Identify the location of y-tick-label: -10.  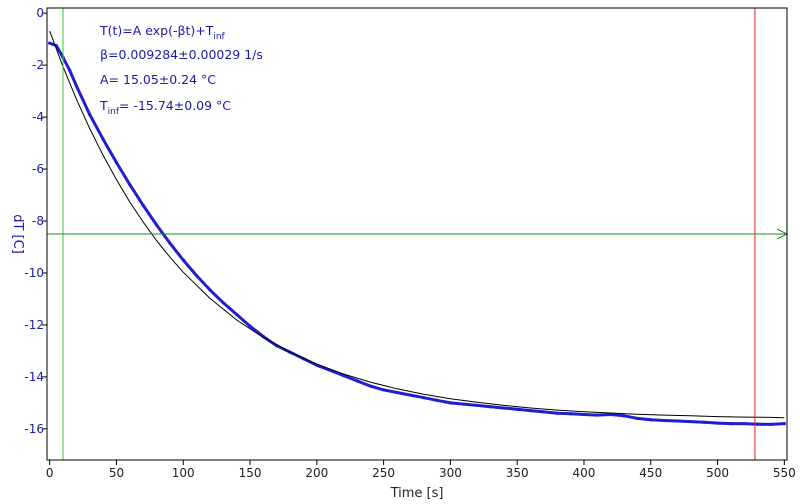
(34, 273).